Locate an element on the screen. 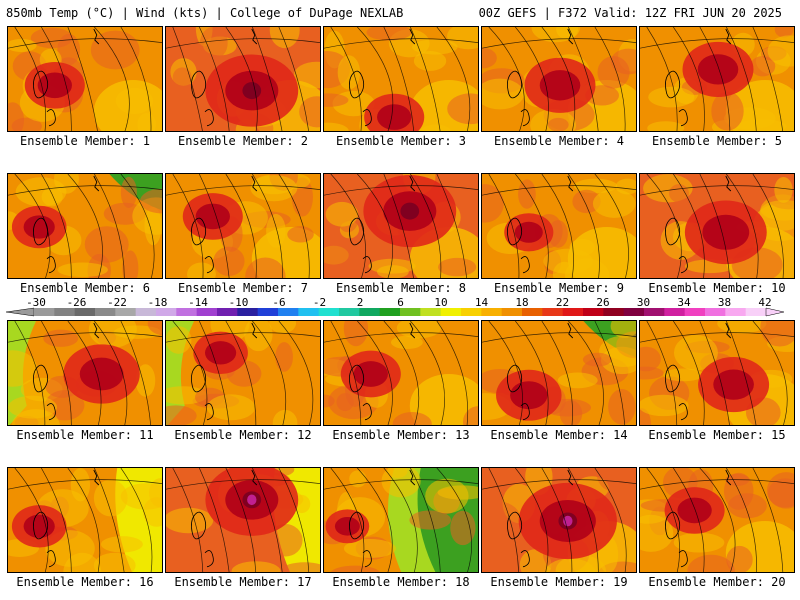  ensemble-member-label: Ensemble Member: 8 is located at coordinates (401, 288).